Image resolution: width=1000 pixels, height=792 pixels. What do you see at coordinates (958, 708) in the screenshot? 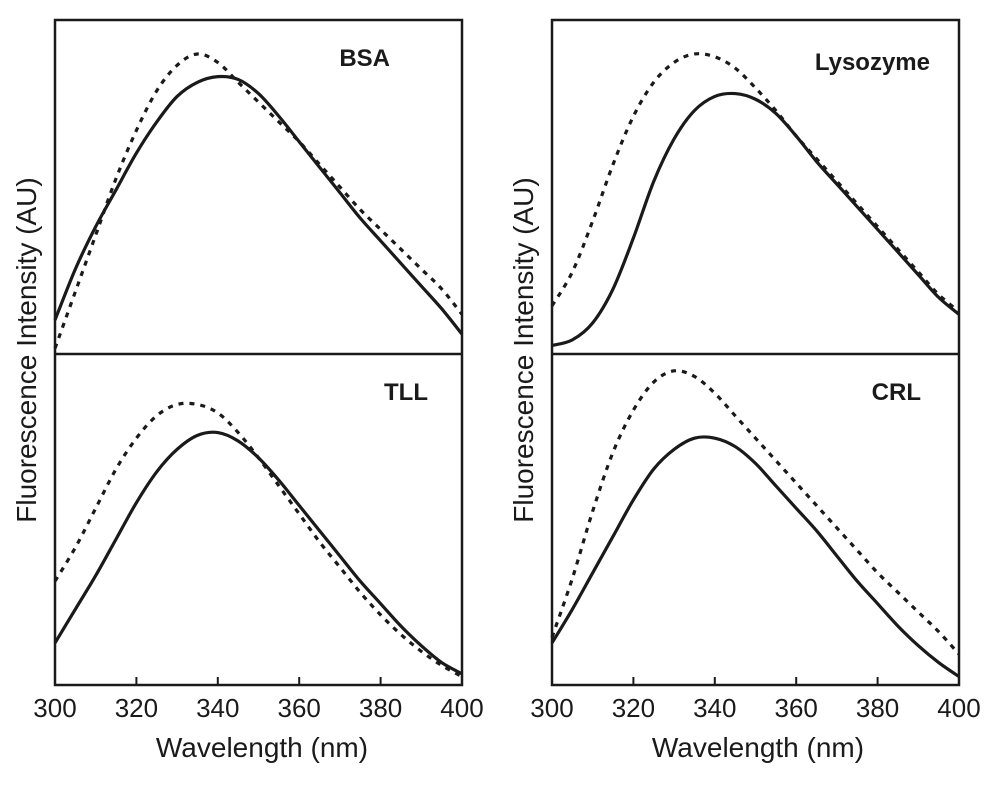
I see `right-x-tick-label: 400` at bounding box center [958, 708].